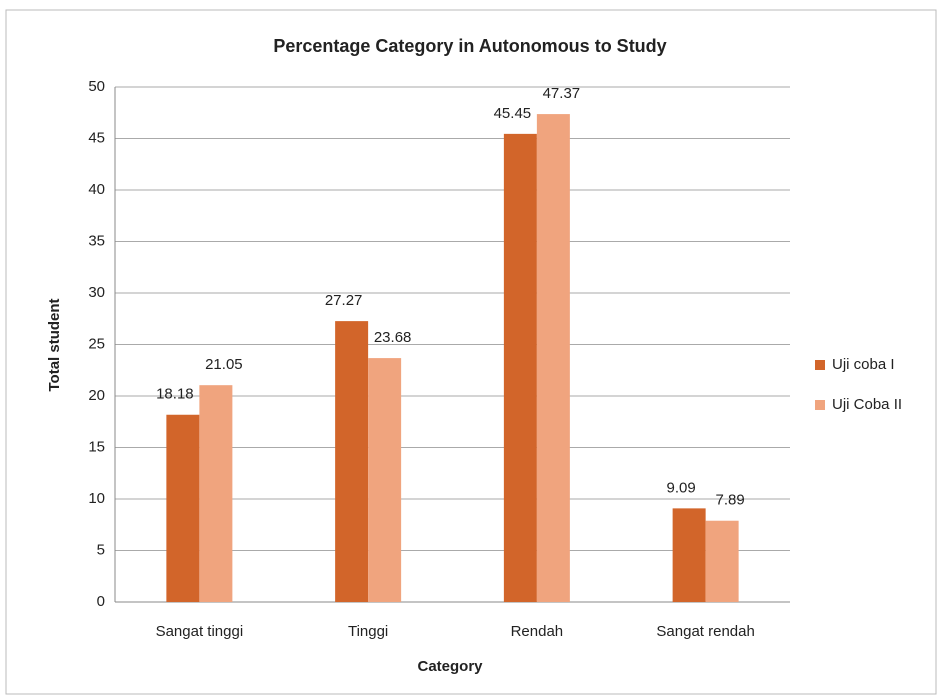  Describe the element at coordinates (96, 292) in the screenshot. I see `y-tick-label: 30` at that location.